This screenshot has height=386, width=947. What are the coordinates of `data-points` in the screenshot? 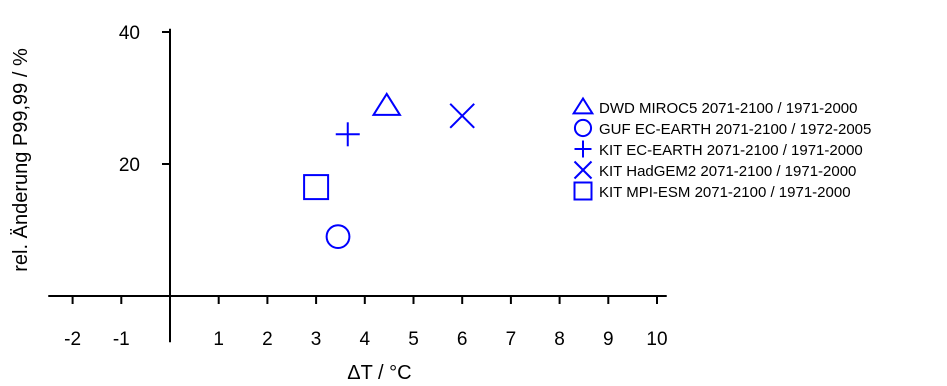 It's located at (389, 171).